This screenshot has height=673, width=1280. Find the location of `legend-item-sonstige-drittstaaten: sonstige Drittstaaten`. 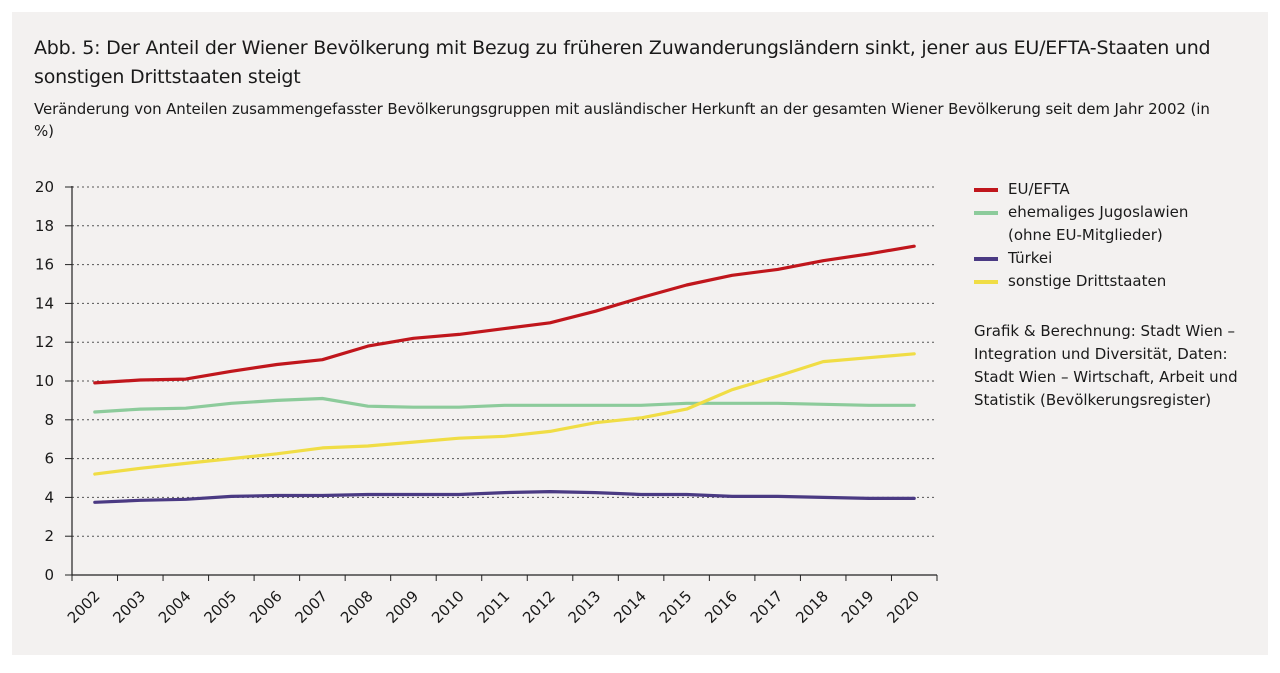

legend-item-sonstige-drittstaaten: sonstige Drittstaaten is located at coordinates (1119, 281).